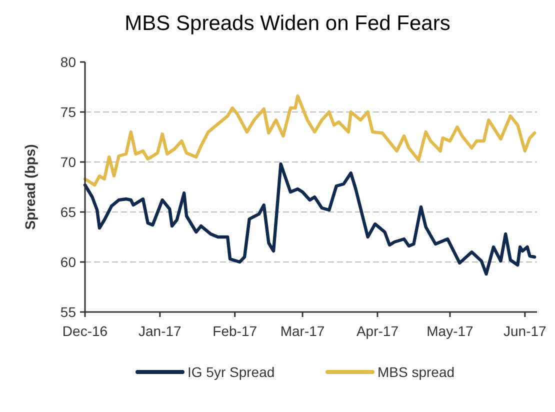 The width and height of the screenshot is (555, 412). Describe the element at coordinates (235, 331) in the screenshot. I see `x-tick-label: Feb-17` at that location.